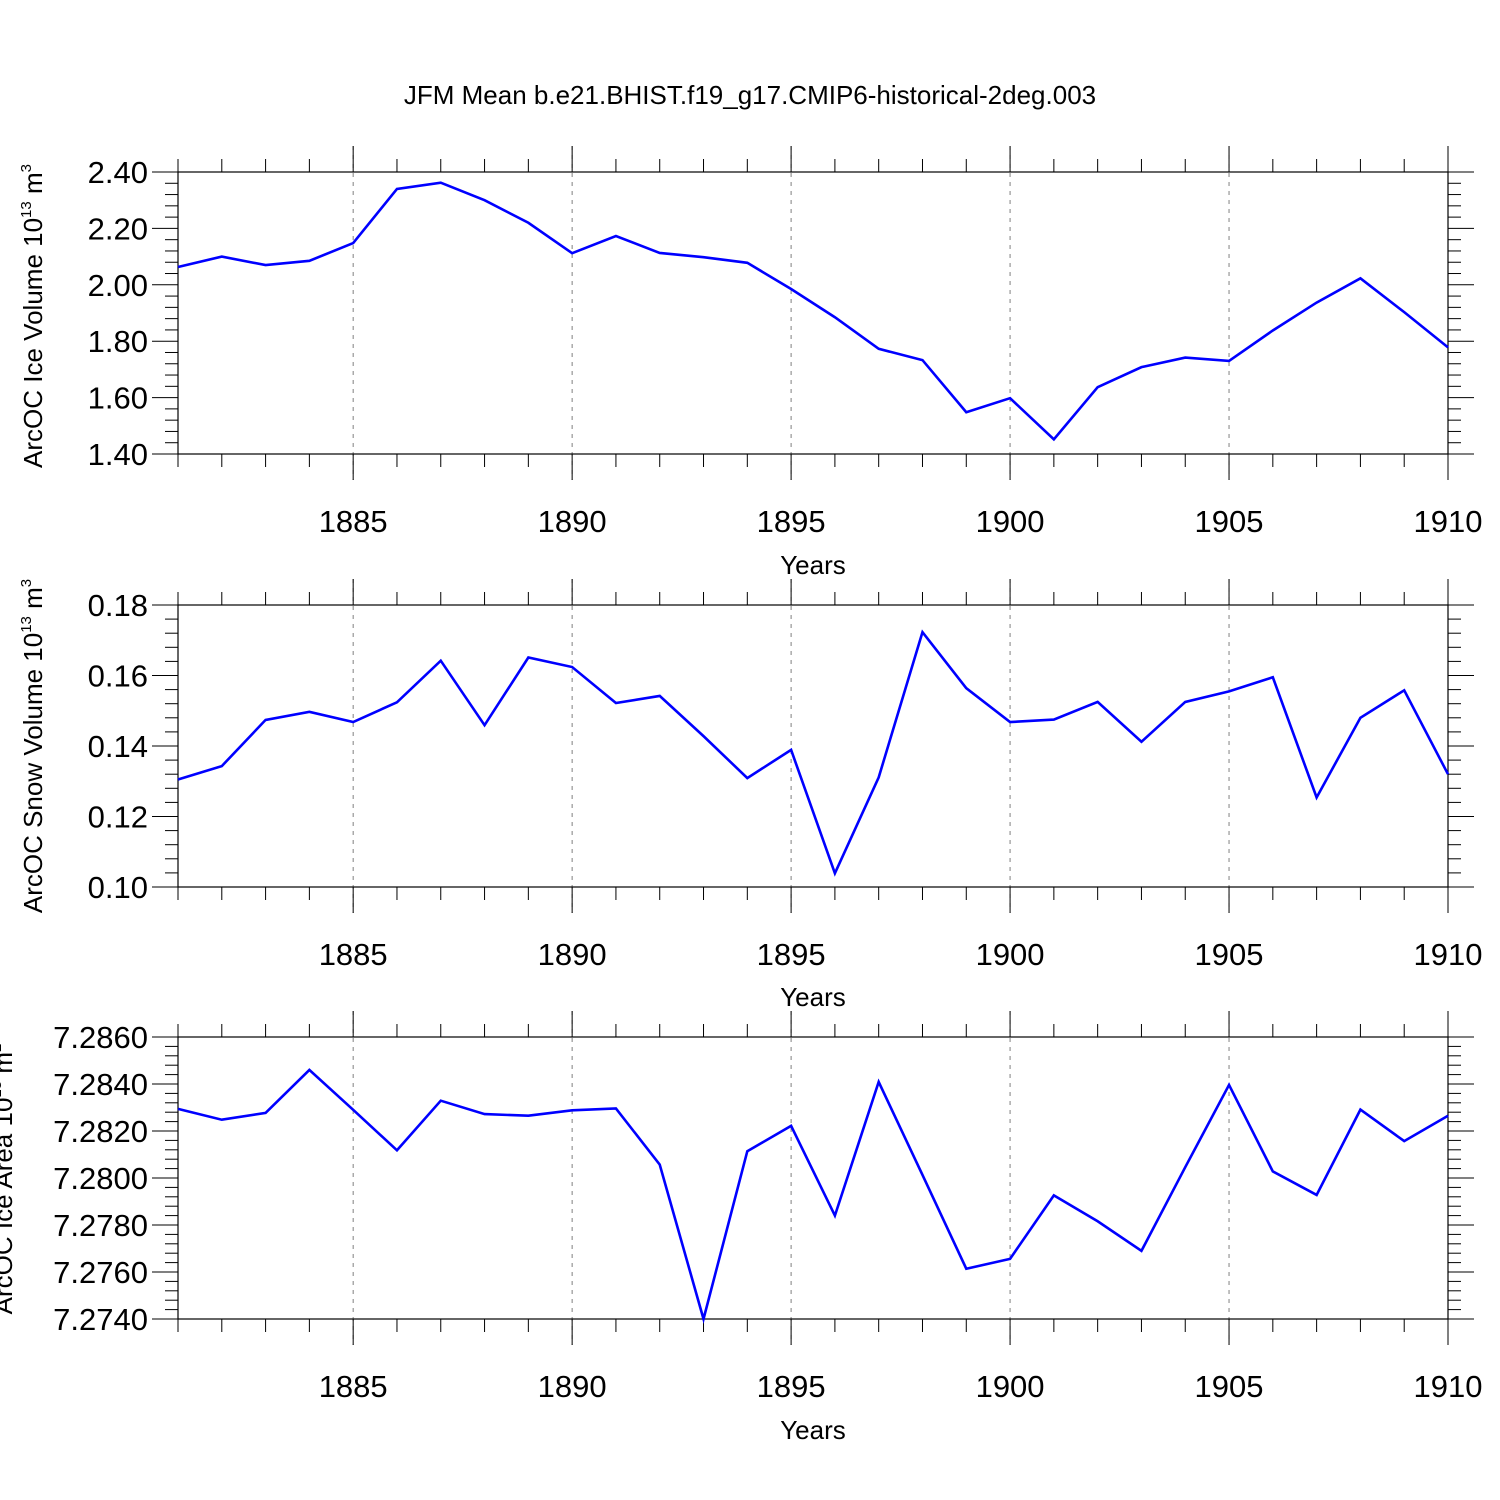  Describe the element at coordinates (118, 341) in the screenshot. I see `y-tick-label: 1.80` at that location.